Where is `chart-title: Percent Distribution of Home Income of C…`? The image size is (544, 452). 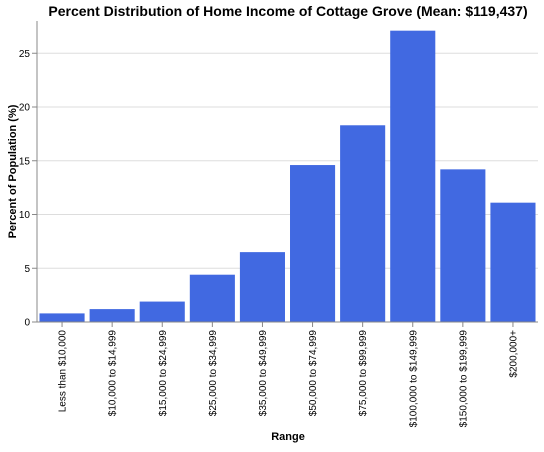 chart-title: Percent Distribution of Home Income of C… is located at coordinates (287, 11).